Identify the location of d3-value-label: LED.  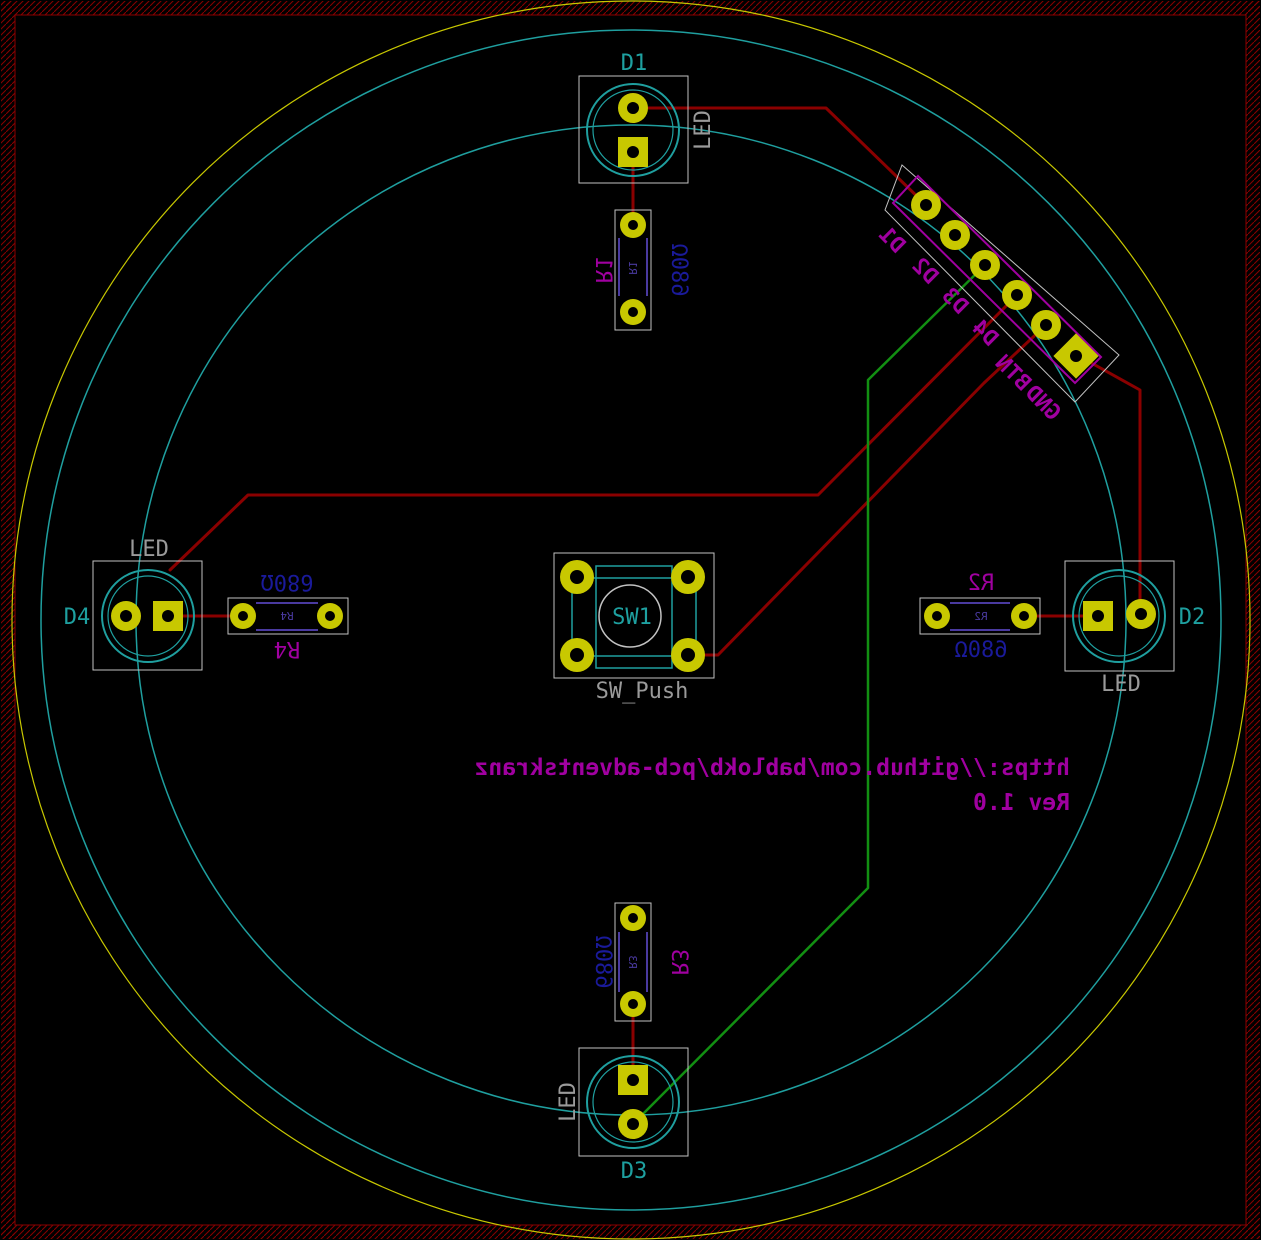
(568, 1102).